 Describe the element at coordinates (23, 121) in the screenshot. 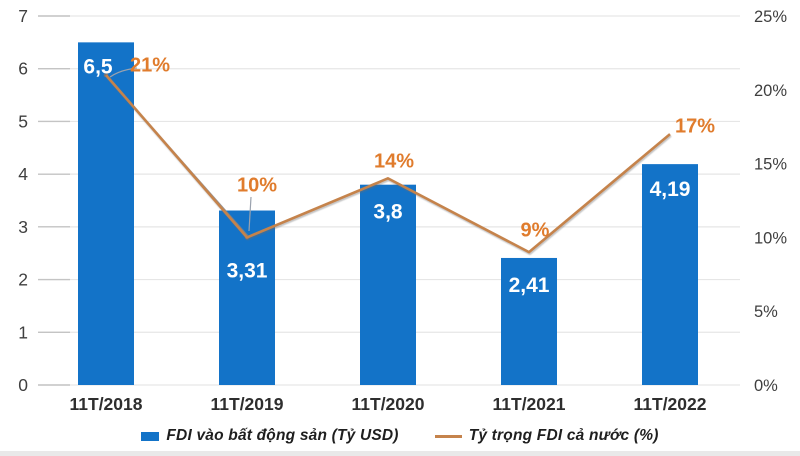

I see `left-axis-tick-label: 5` at that location.